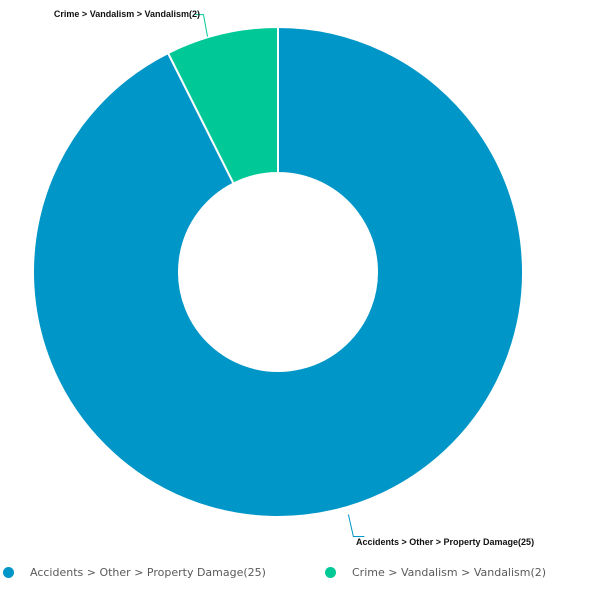  Describe the element at coordinates (330, 572) in the screenshot. I see `legend-swatch-crime` at that location.